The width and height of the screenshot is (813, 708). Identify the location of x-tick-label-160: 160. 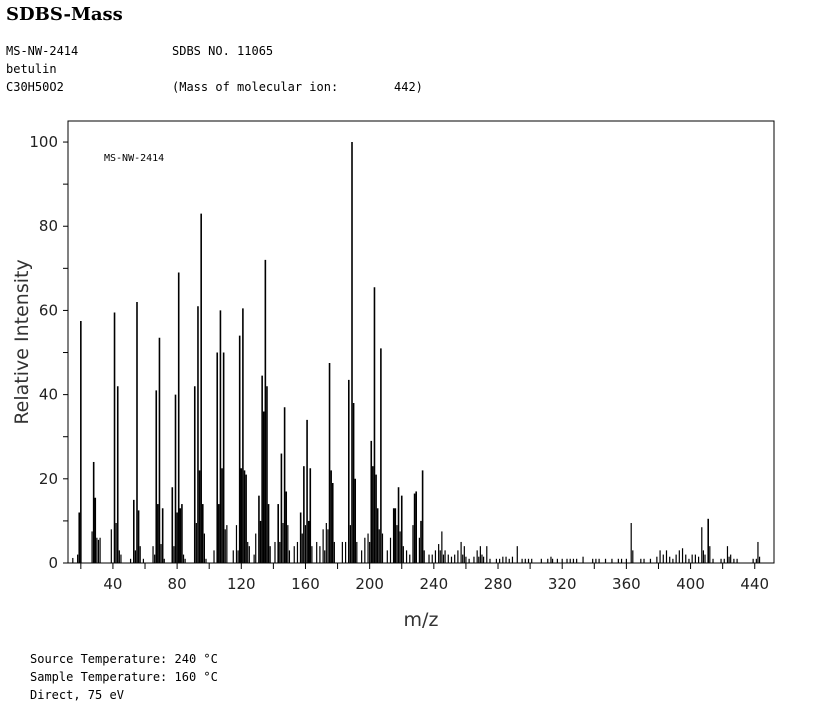
(305, 584).